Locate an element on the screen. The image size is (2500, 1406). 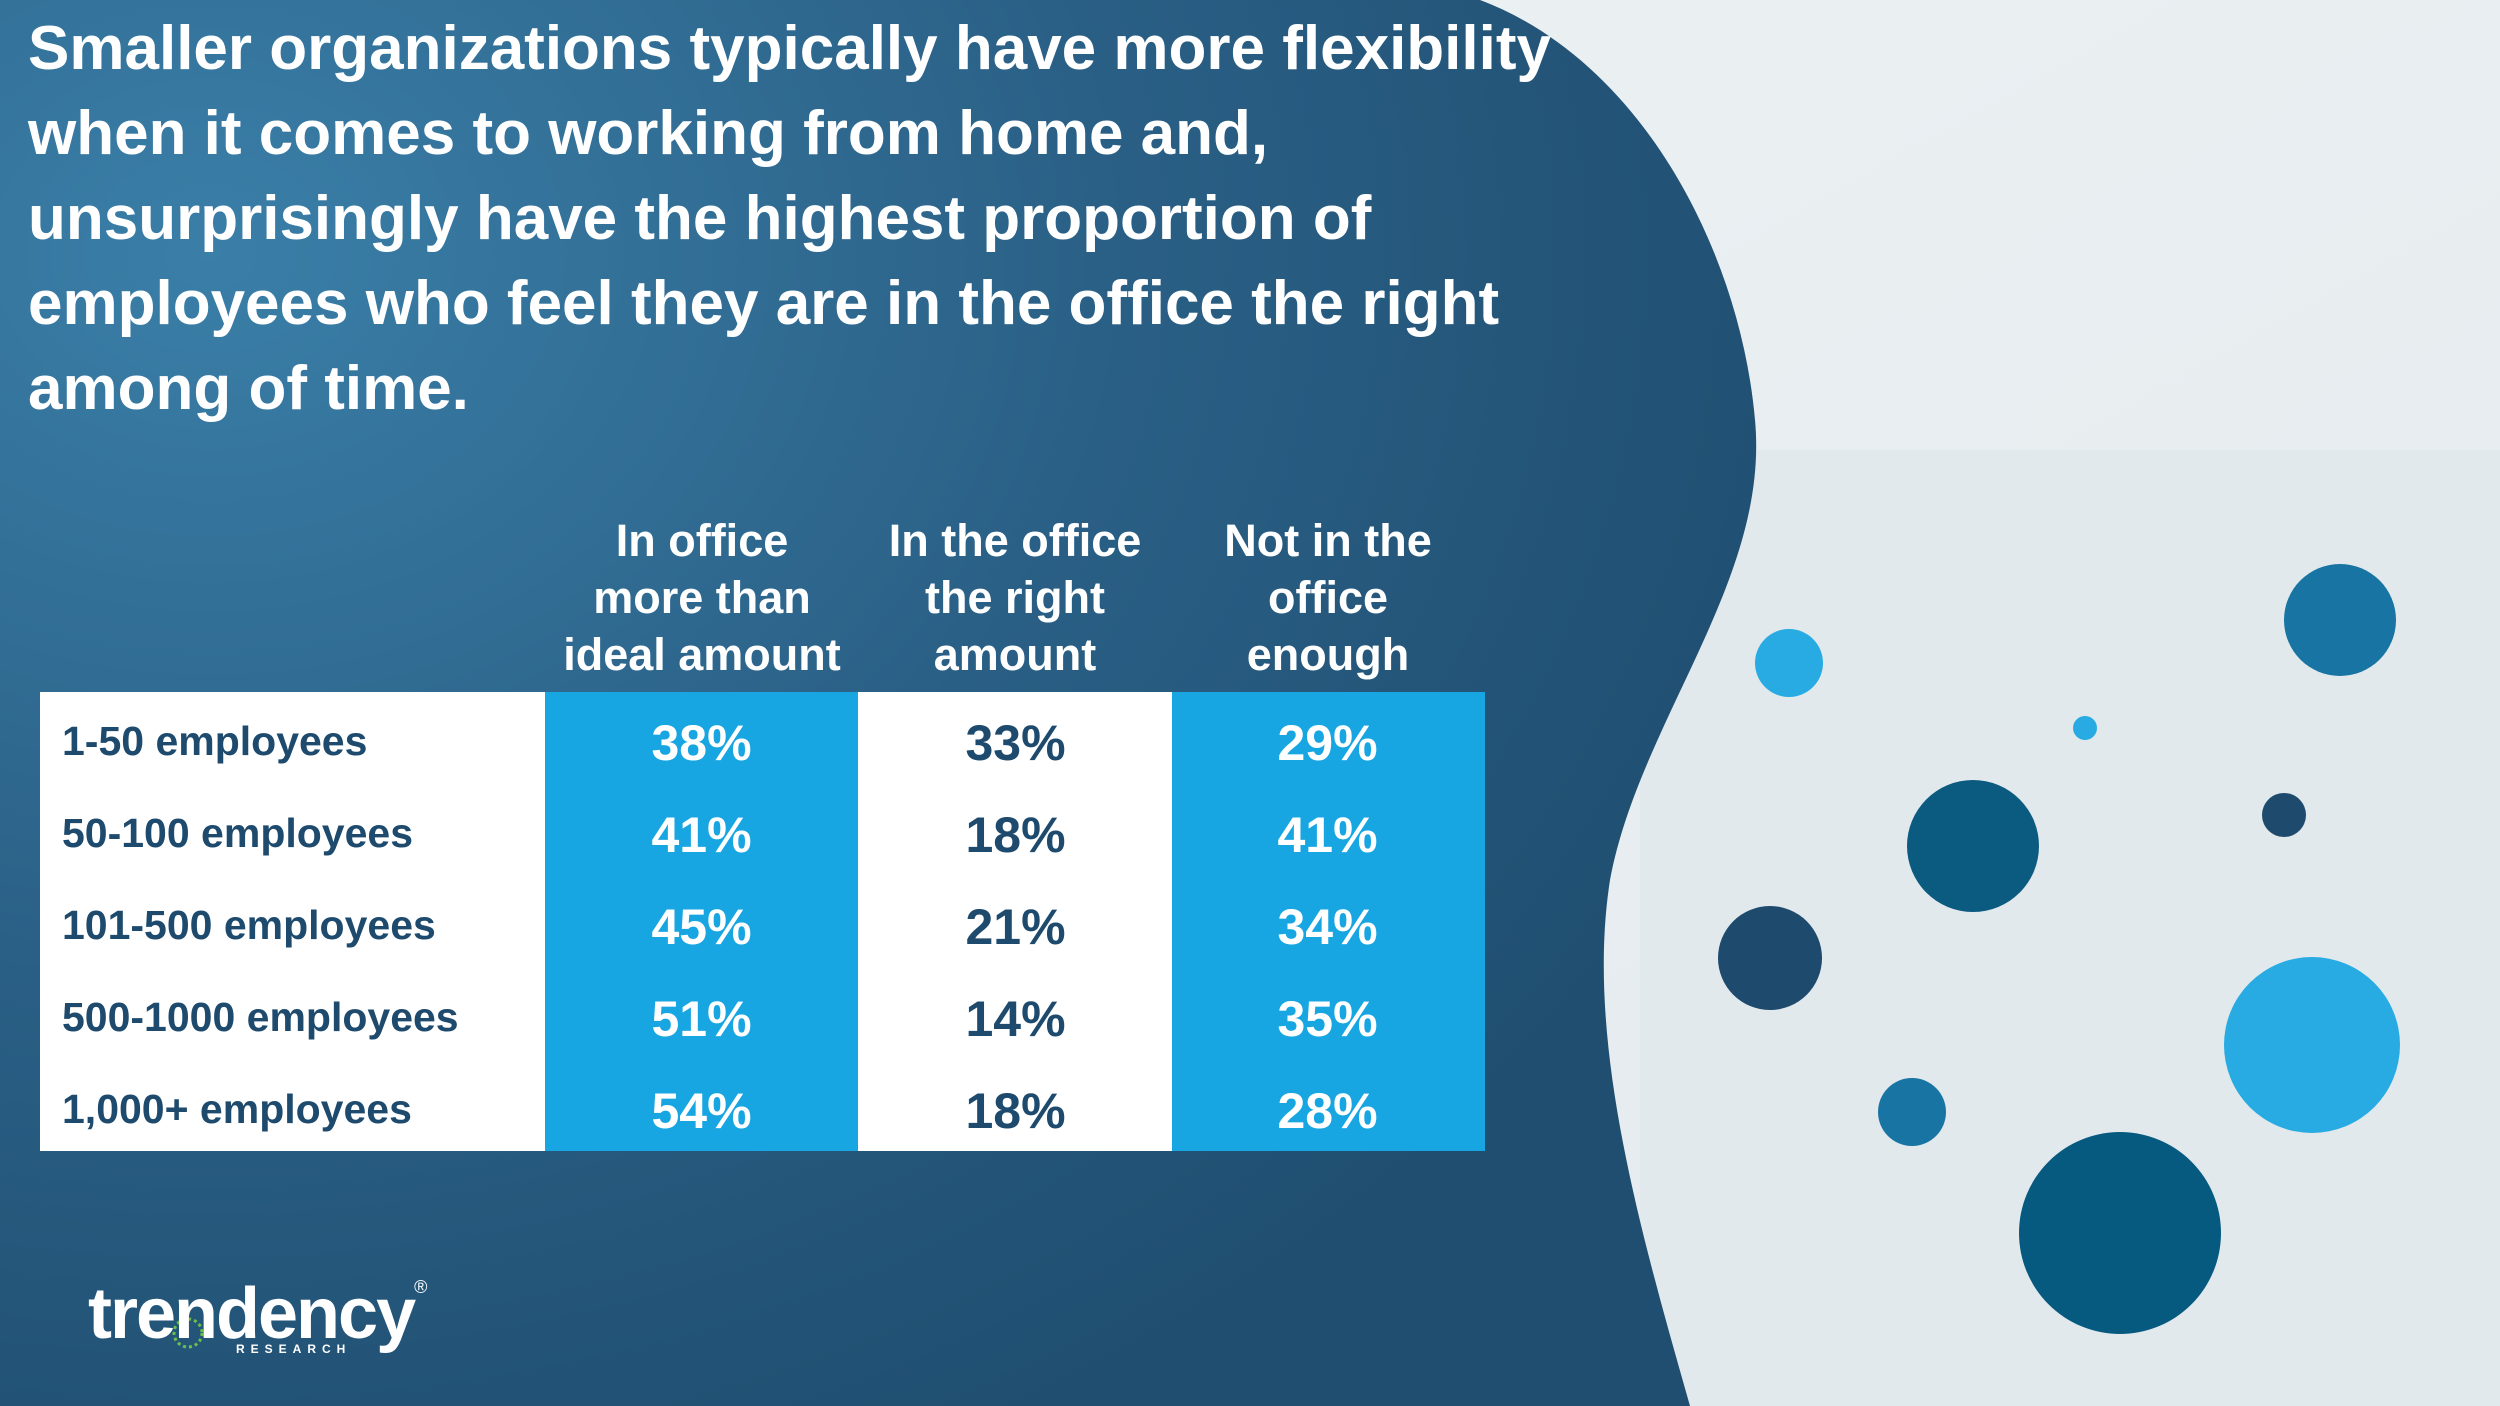
value-cell: 38% is located at coordinates (701, 743).